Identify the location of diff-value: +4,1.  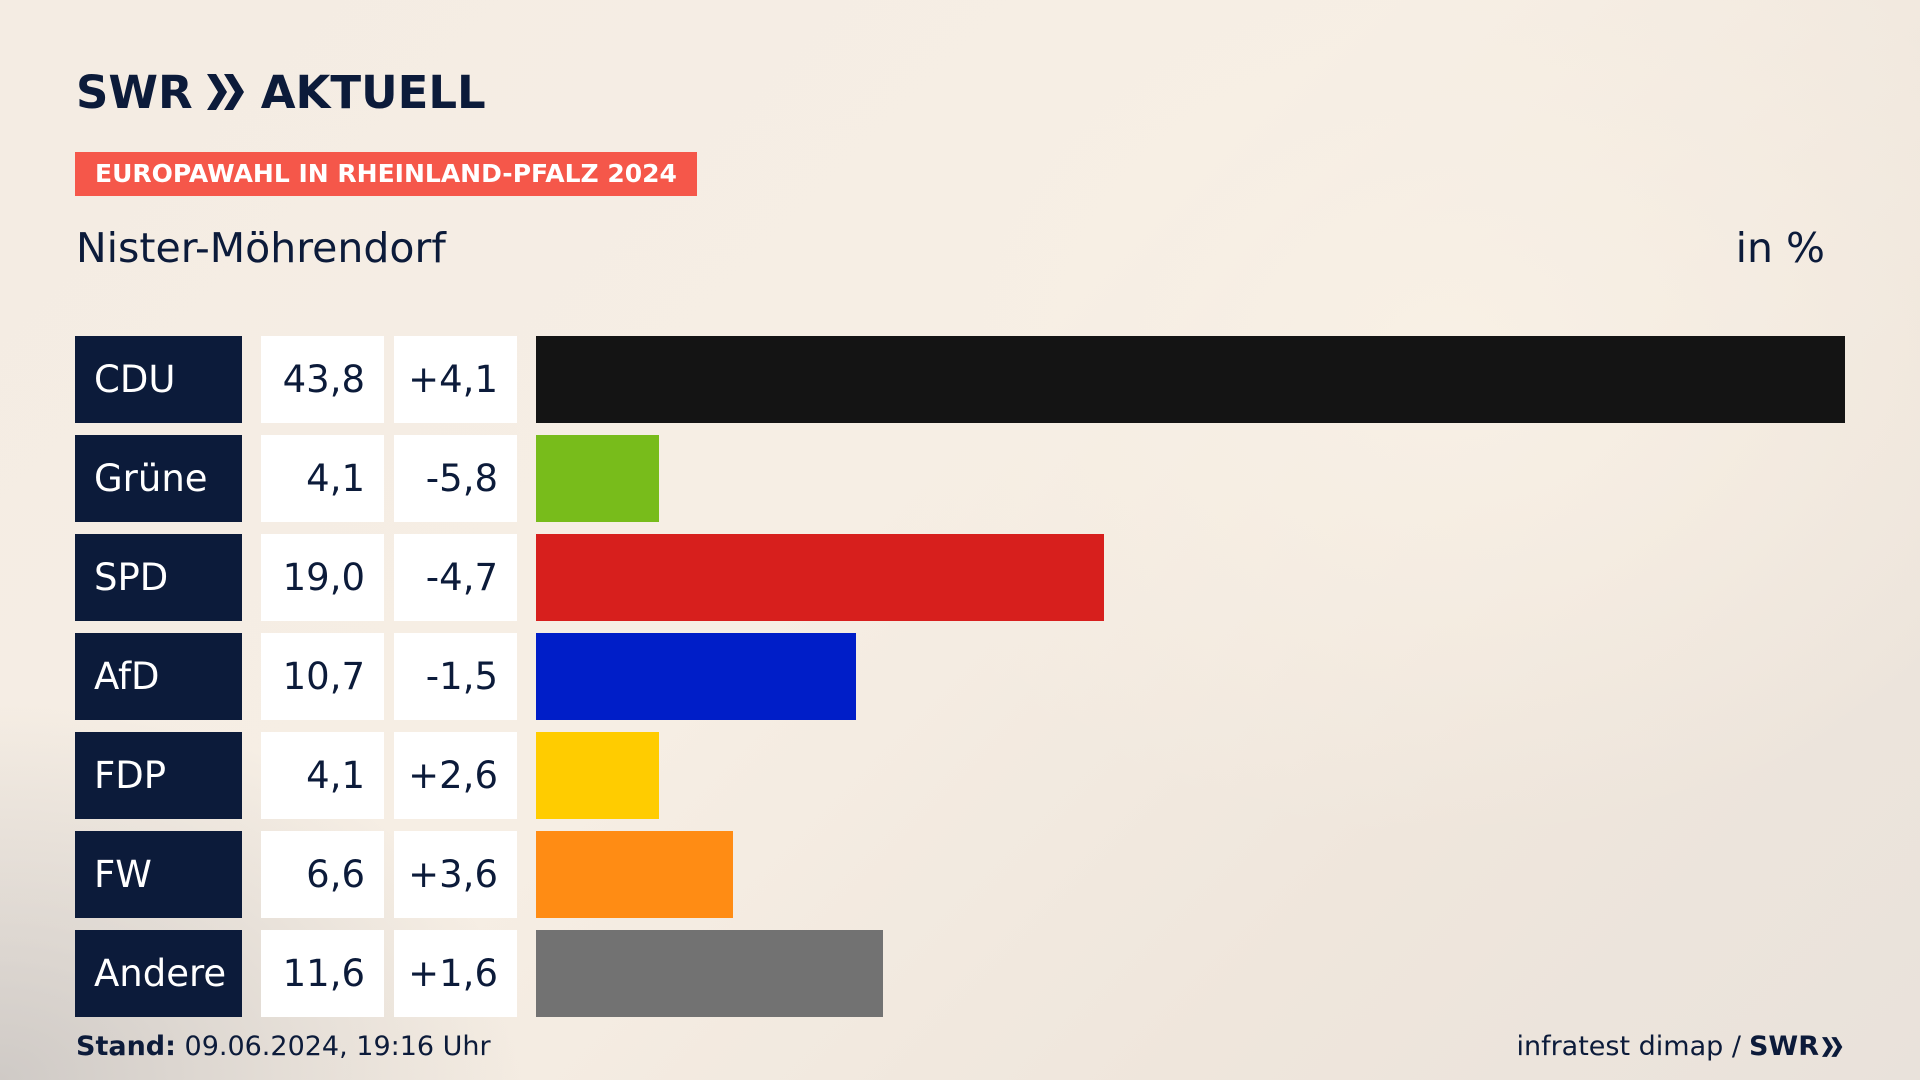
(455, 379).